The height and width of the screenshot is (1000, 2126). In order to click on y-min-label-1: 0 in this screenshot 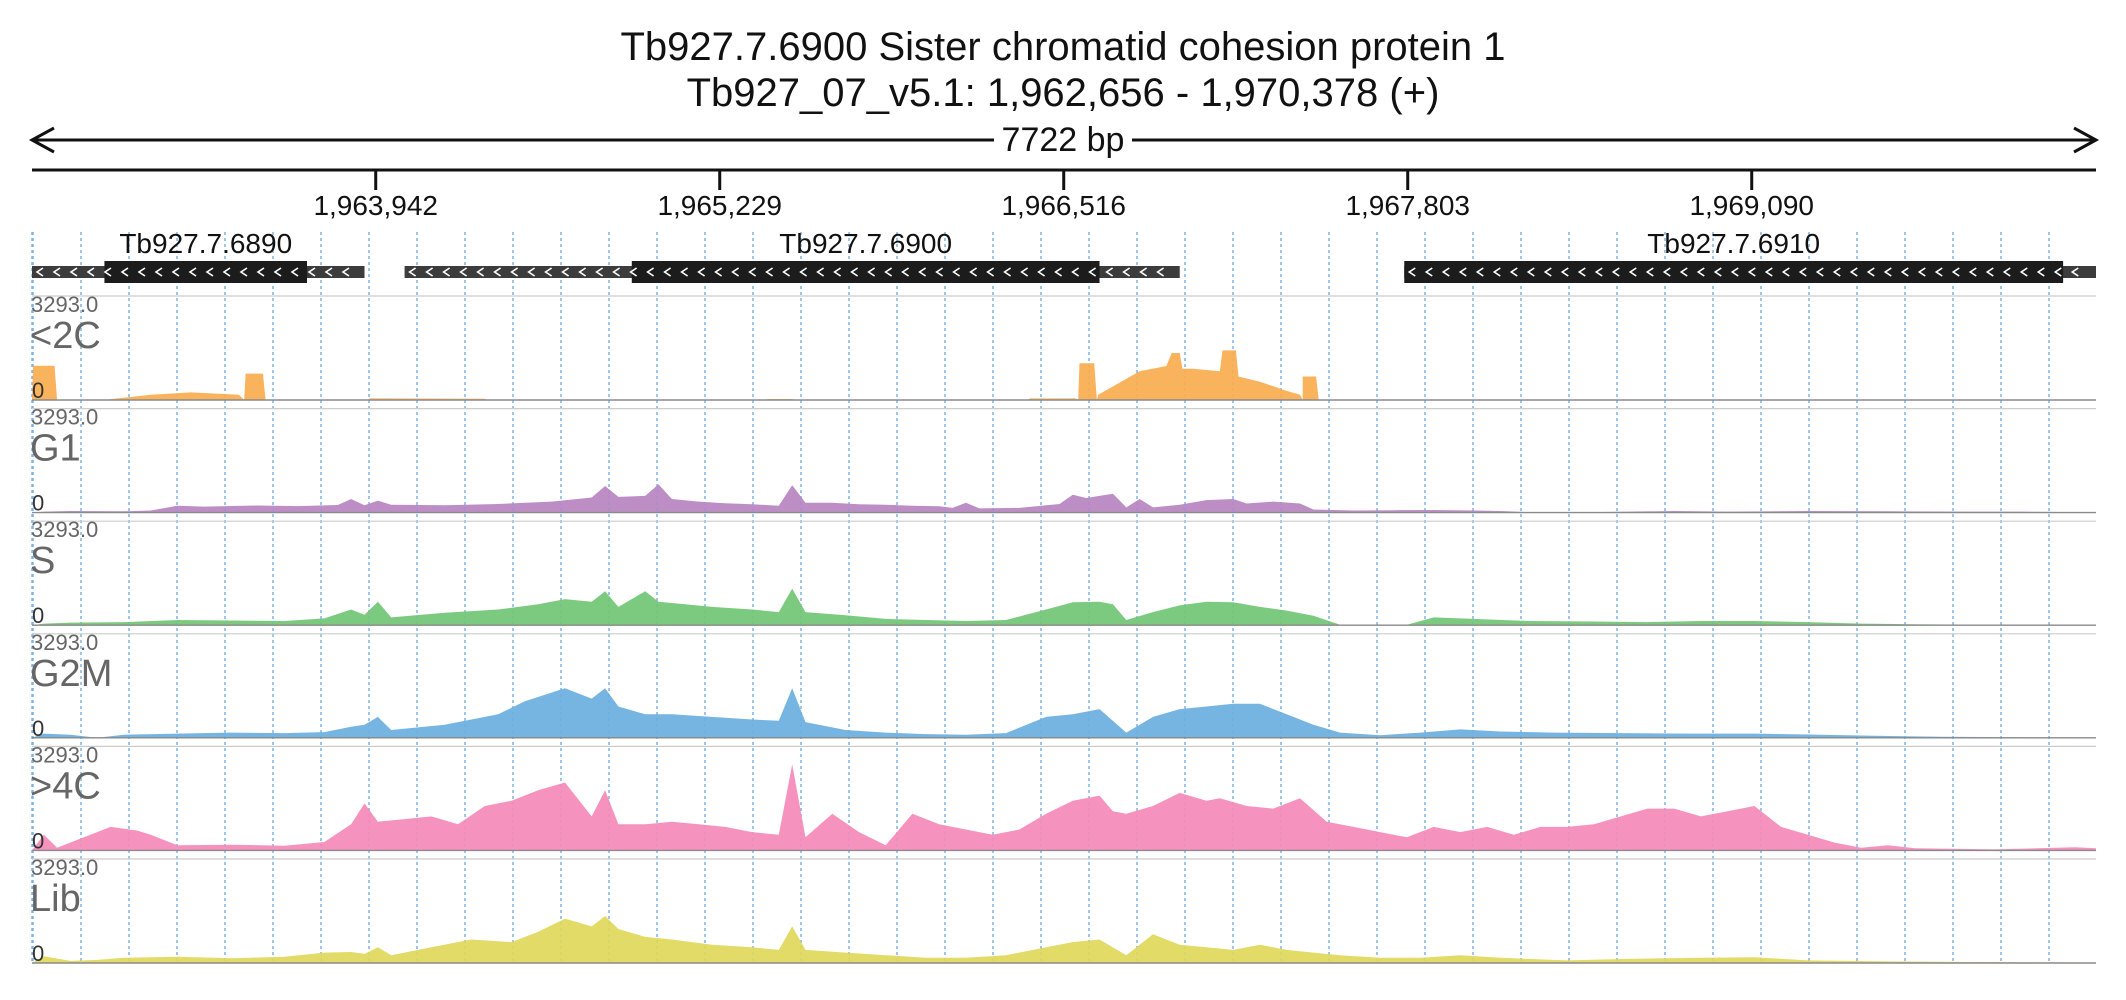, I will do `click(38, 503)`.